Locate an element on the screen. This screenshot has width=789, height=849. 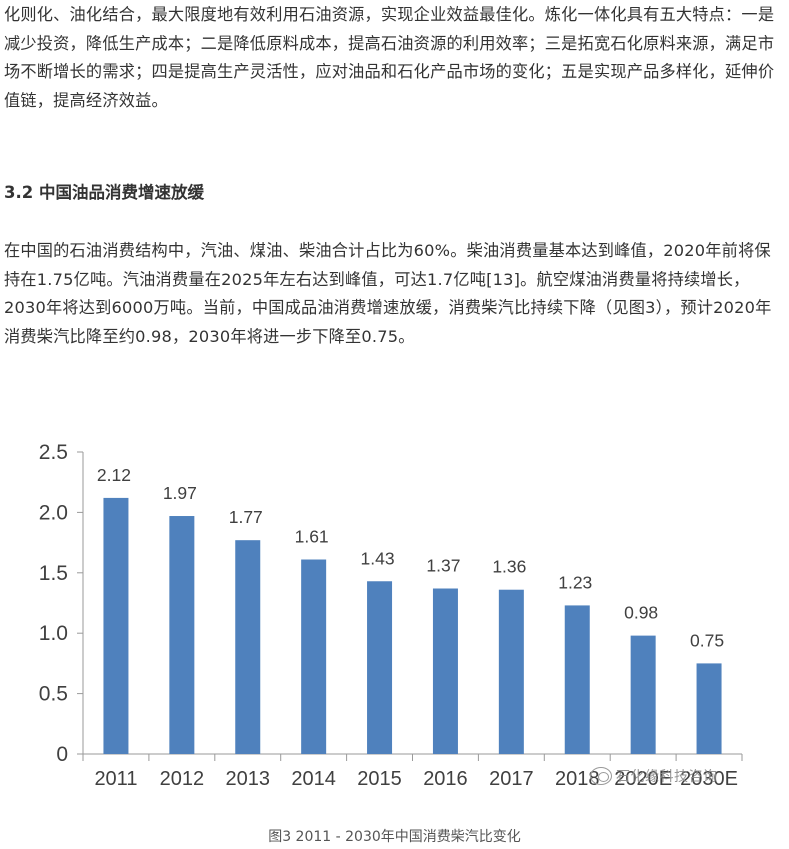
data-label: 1.43 is located at coordinates (378, 558).